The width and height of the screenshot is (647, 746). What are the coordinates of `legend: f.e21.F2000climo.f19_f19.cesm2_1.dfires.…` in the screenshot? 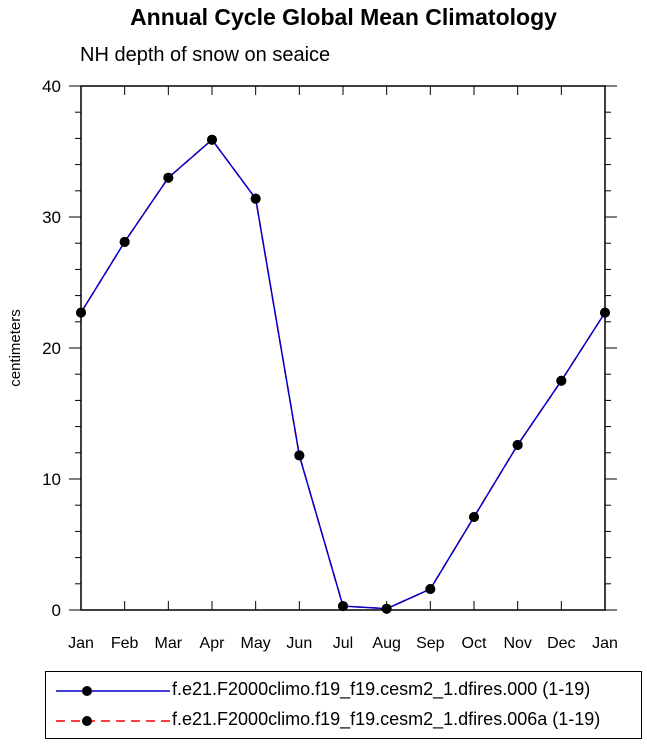 It's located at (343, 705).